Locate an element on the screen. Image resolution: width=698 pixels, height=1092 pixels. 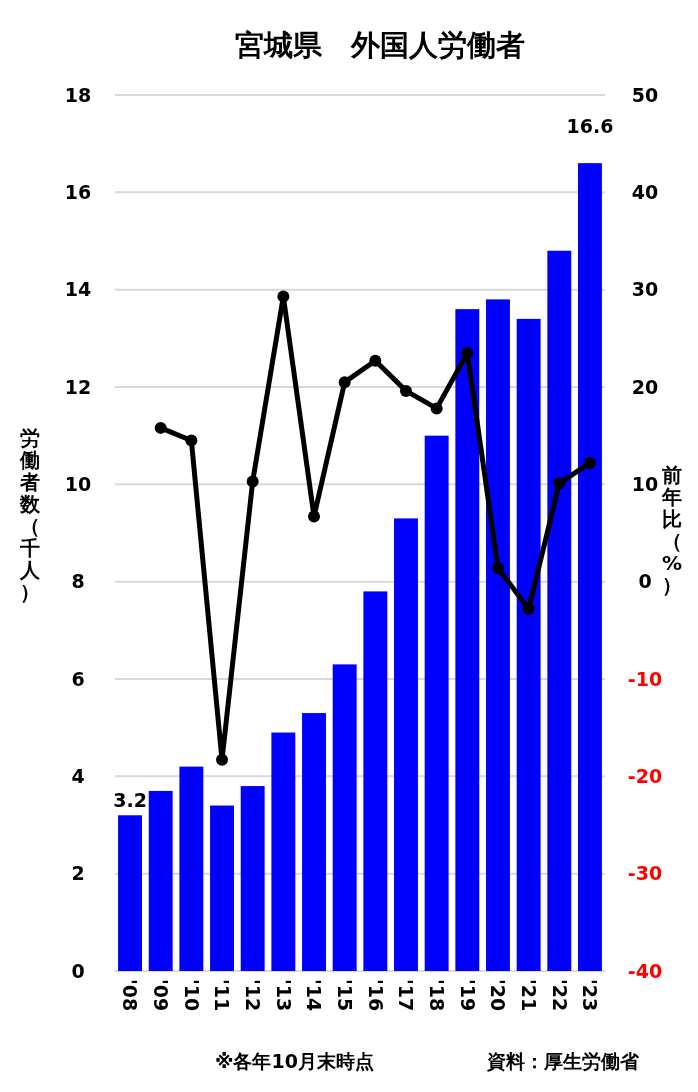
y-tick-label: 18 is located at coordinates (78, 94).